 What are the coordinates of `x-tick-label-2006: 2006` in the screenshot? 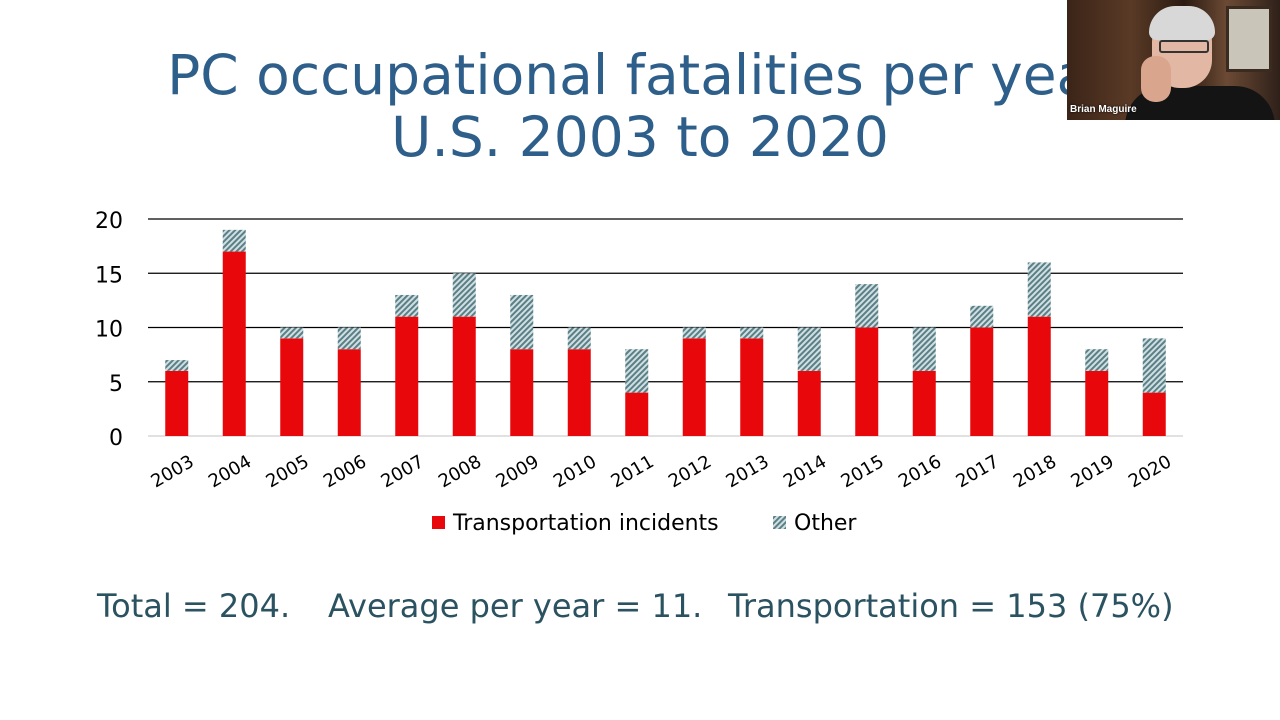 It's located at (345, 471).